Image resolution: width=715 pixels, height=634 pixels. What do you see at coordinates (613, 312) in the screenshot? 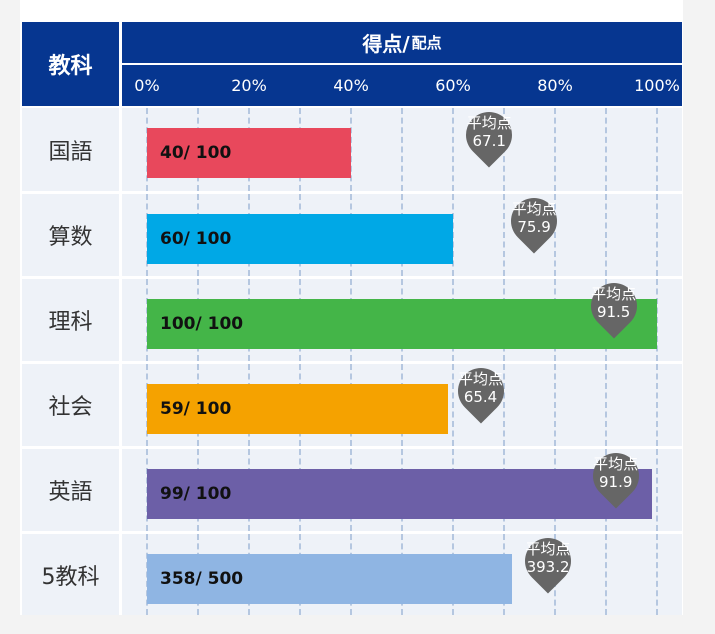
I see `average-value: 91.5` at bounding box center [613, 312].